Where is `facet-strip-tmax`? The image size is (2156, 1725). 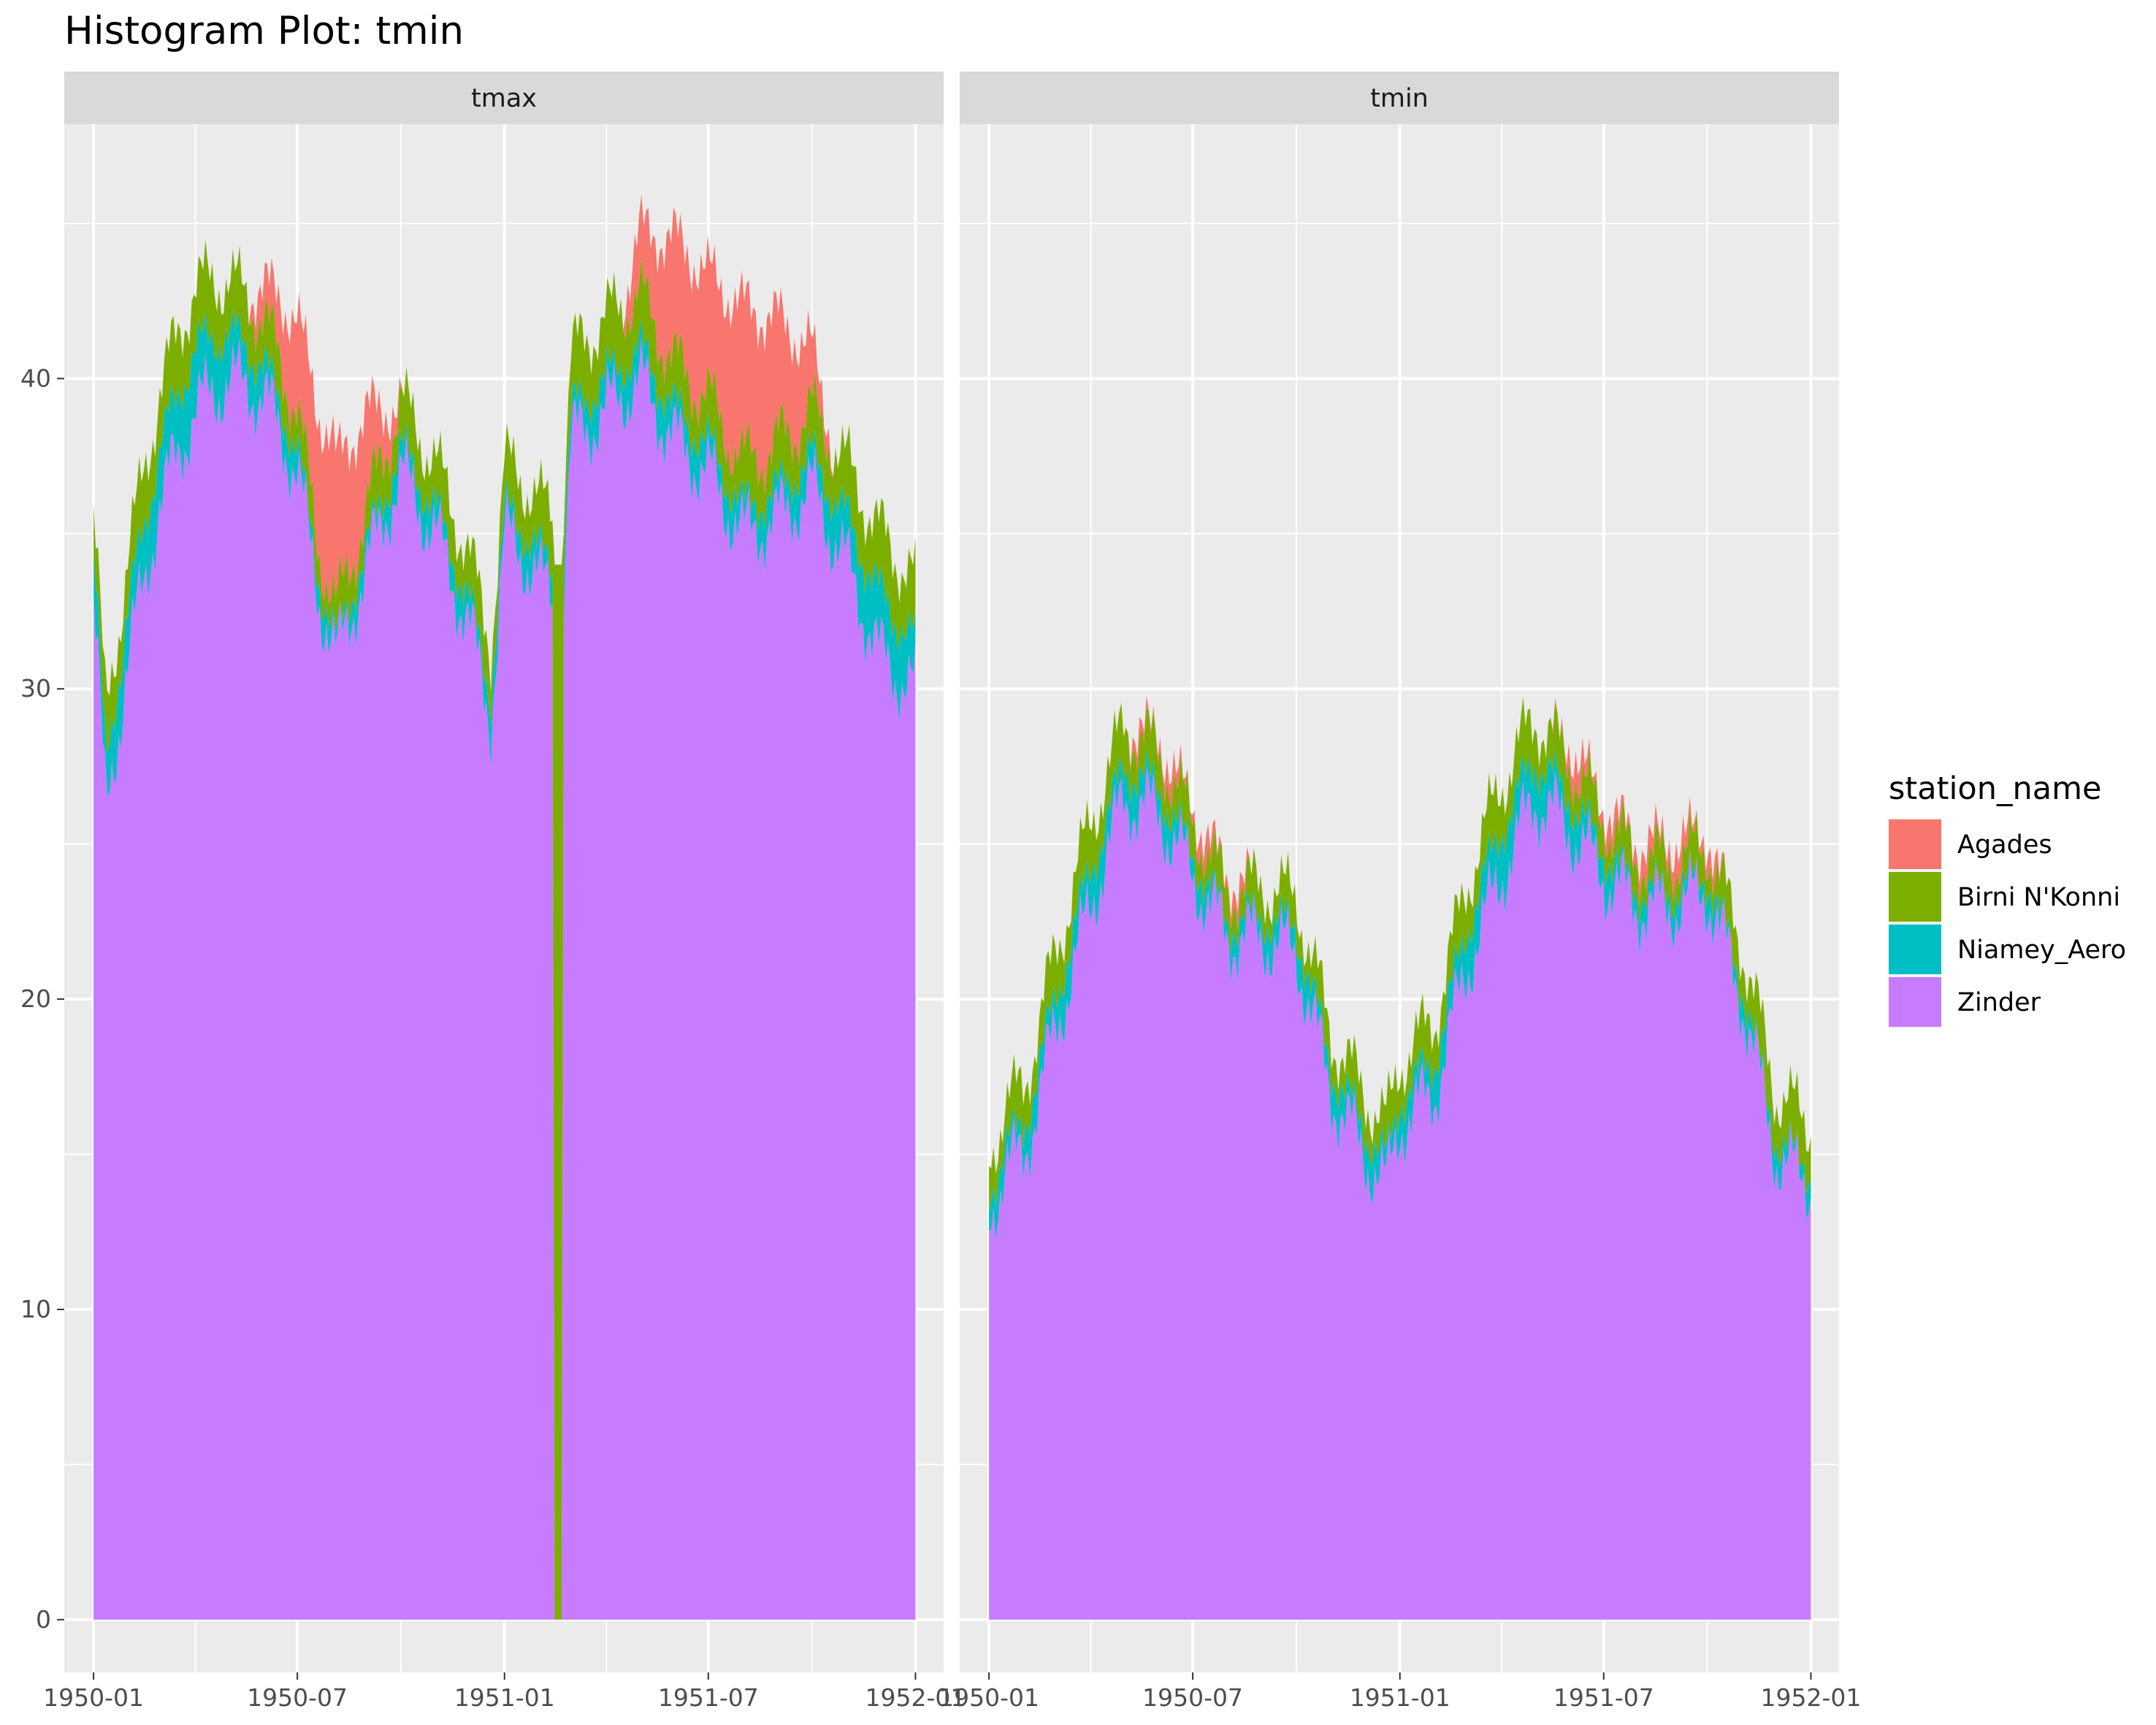 facet-strip-tmax is located at coordinates (504, 98).